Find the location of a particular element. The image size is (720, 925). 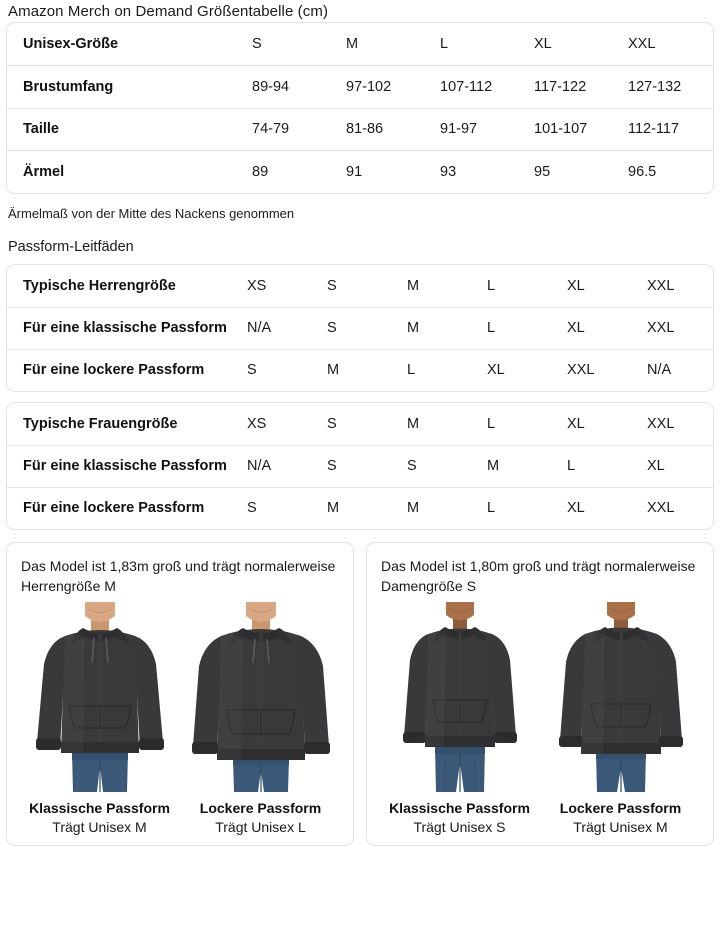

cell-mens-typical-4: L is located at coordinates (491, 285).